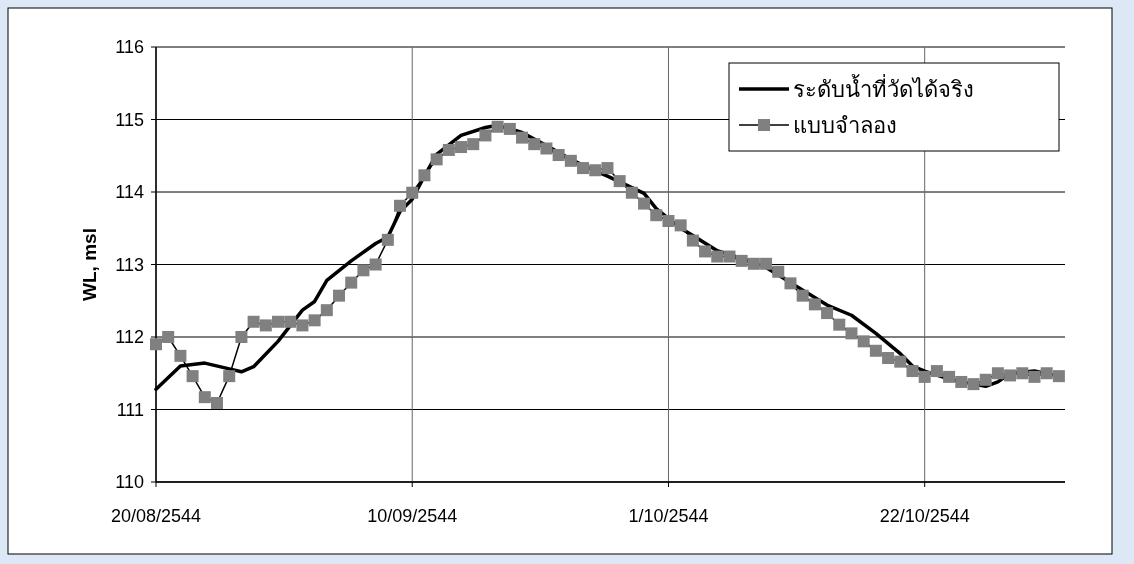  I want to click on y-tick-label: 112, so click(129, 337).